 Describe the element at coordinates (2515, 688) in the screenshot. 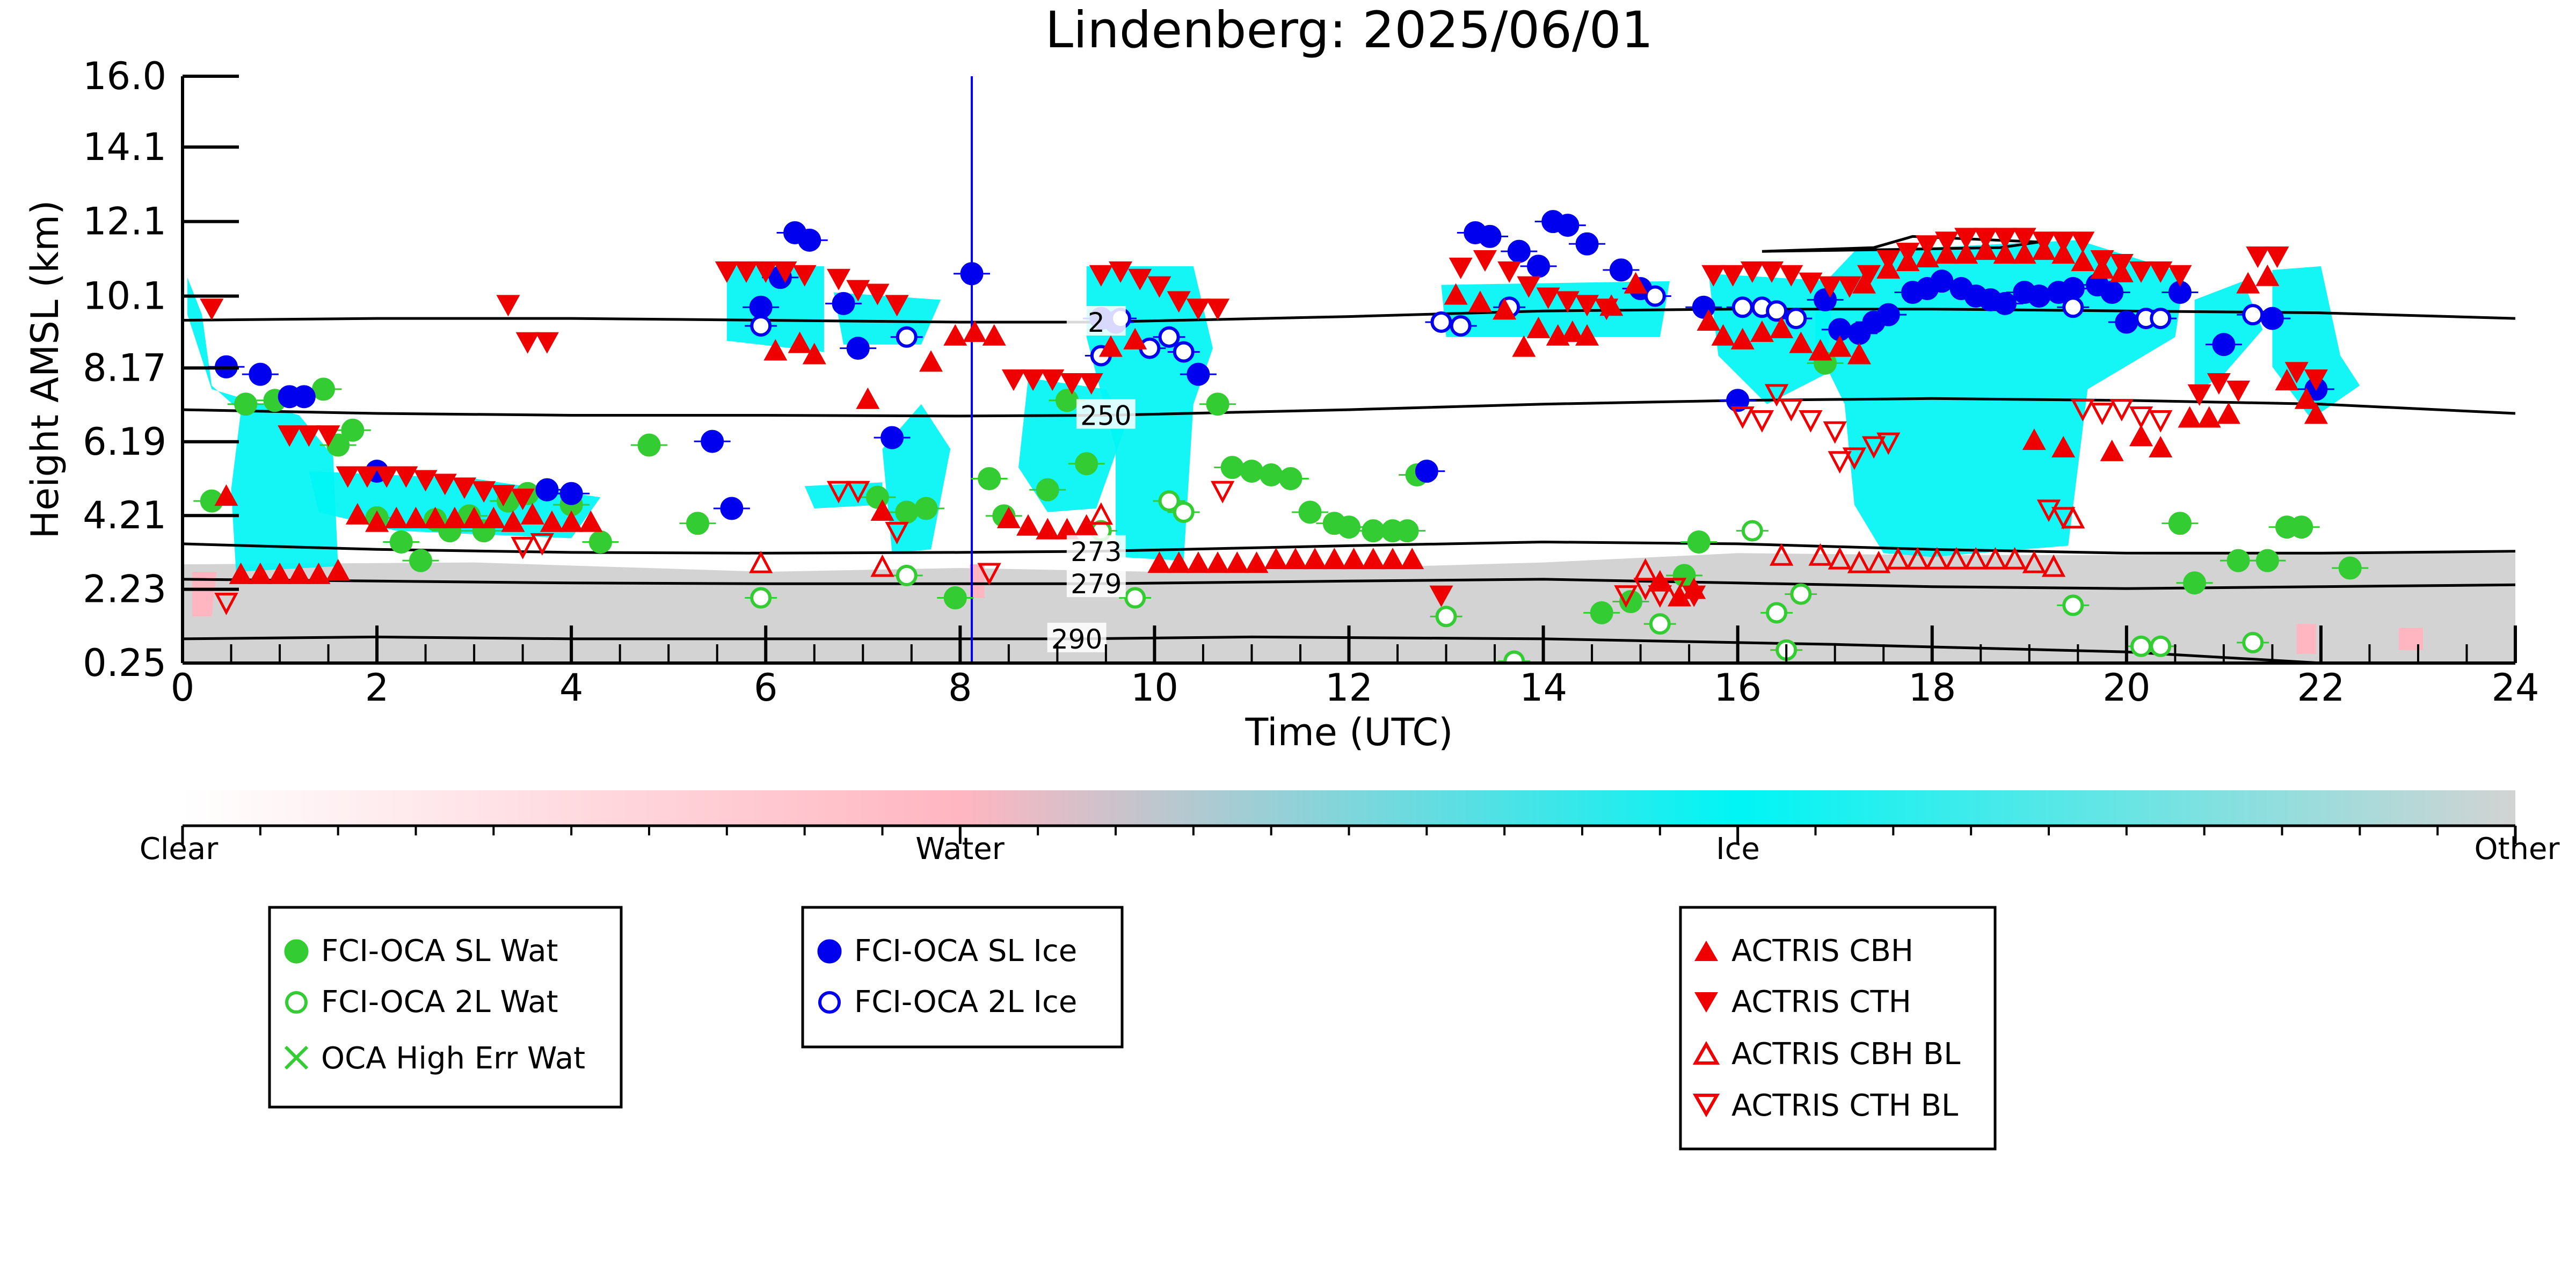

I see `x-tick-label-24: 24` at that location.